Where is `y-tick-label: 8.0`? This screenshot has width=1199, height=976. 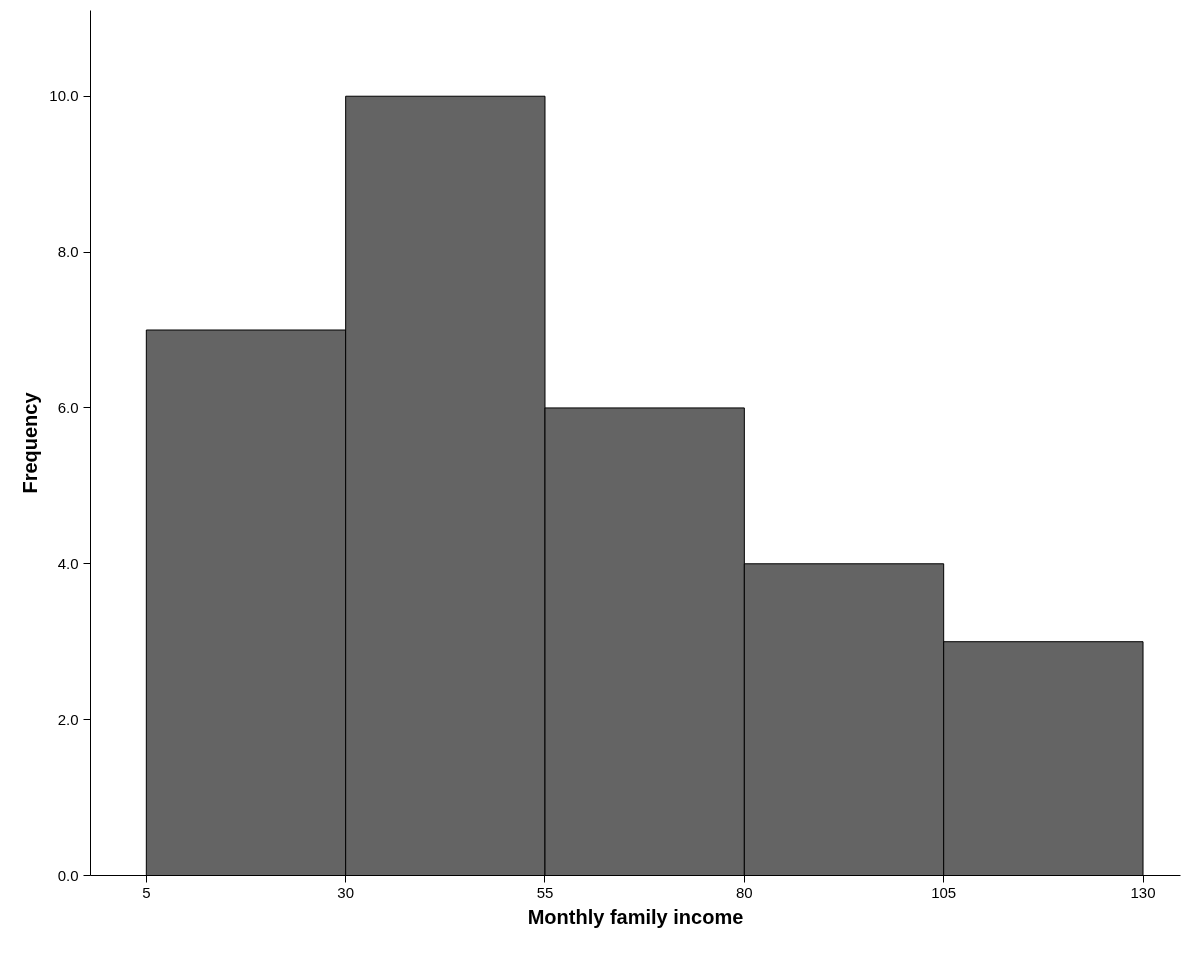
y-tick-label: 8.0 is located at coordinates (68, 252).